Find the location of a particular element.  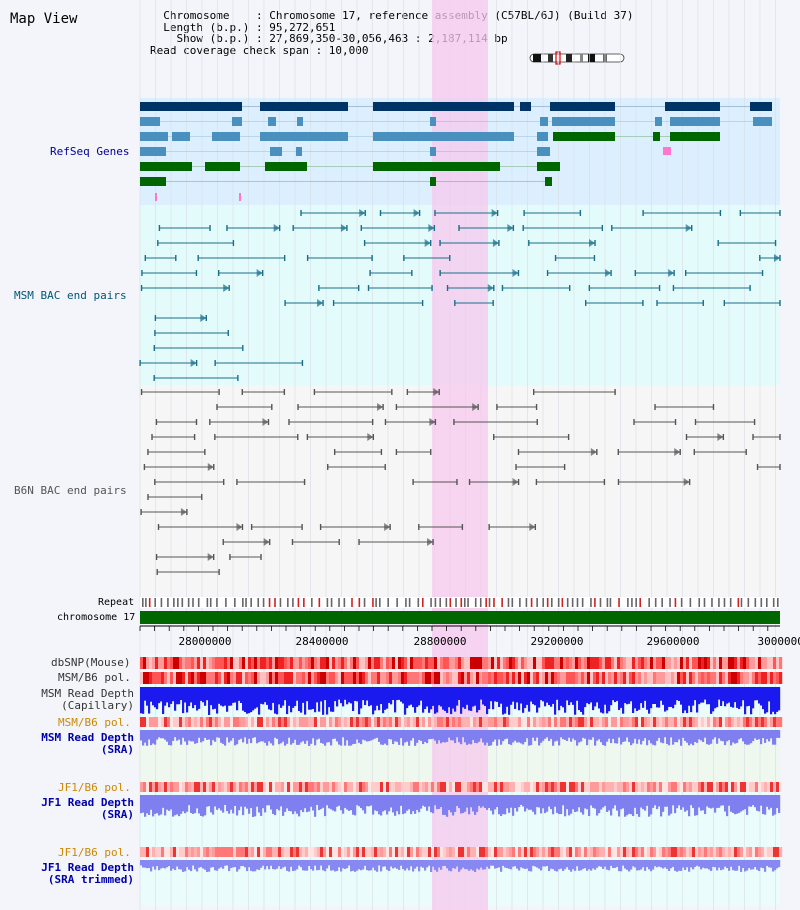

track-label-jf1-depth-sra: JF1 Read Depth (SRA) is located at coordinates (87, 809).